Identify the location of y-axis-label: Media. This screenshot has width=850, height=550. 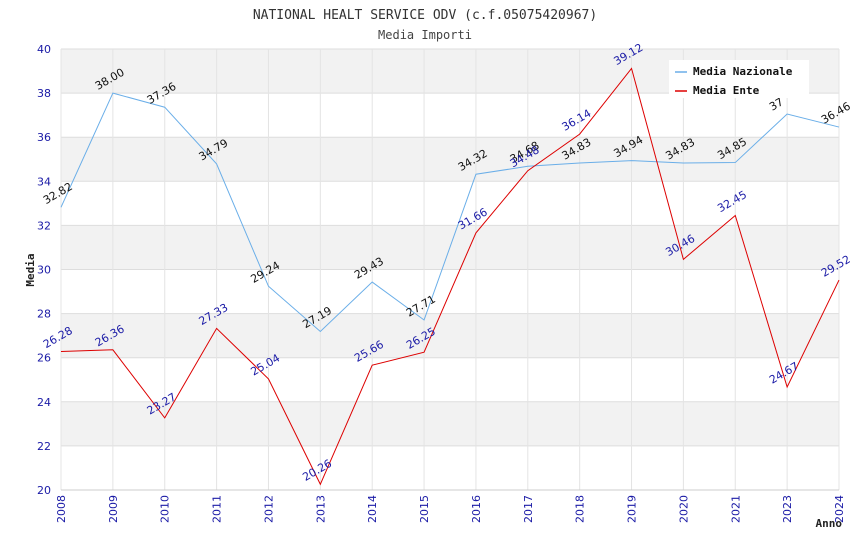
(30, 269).